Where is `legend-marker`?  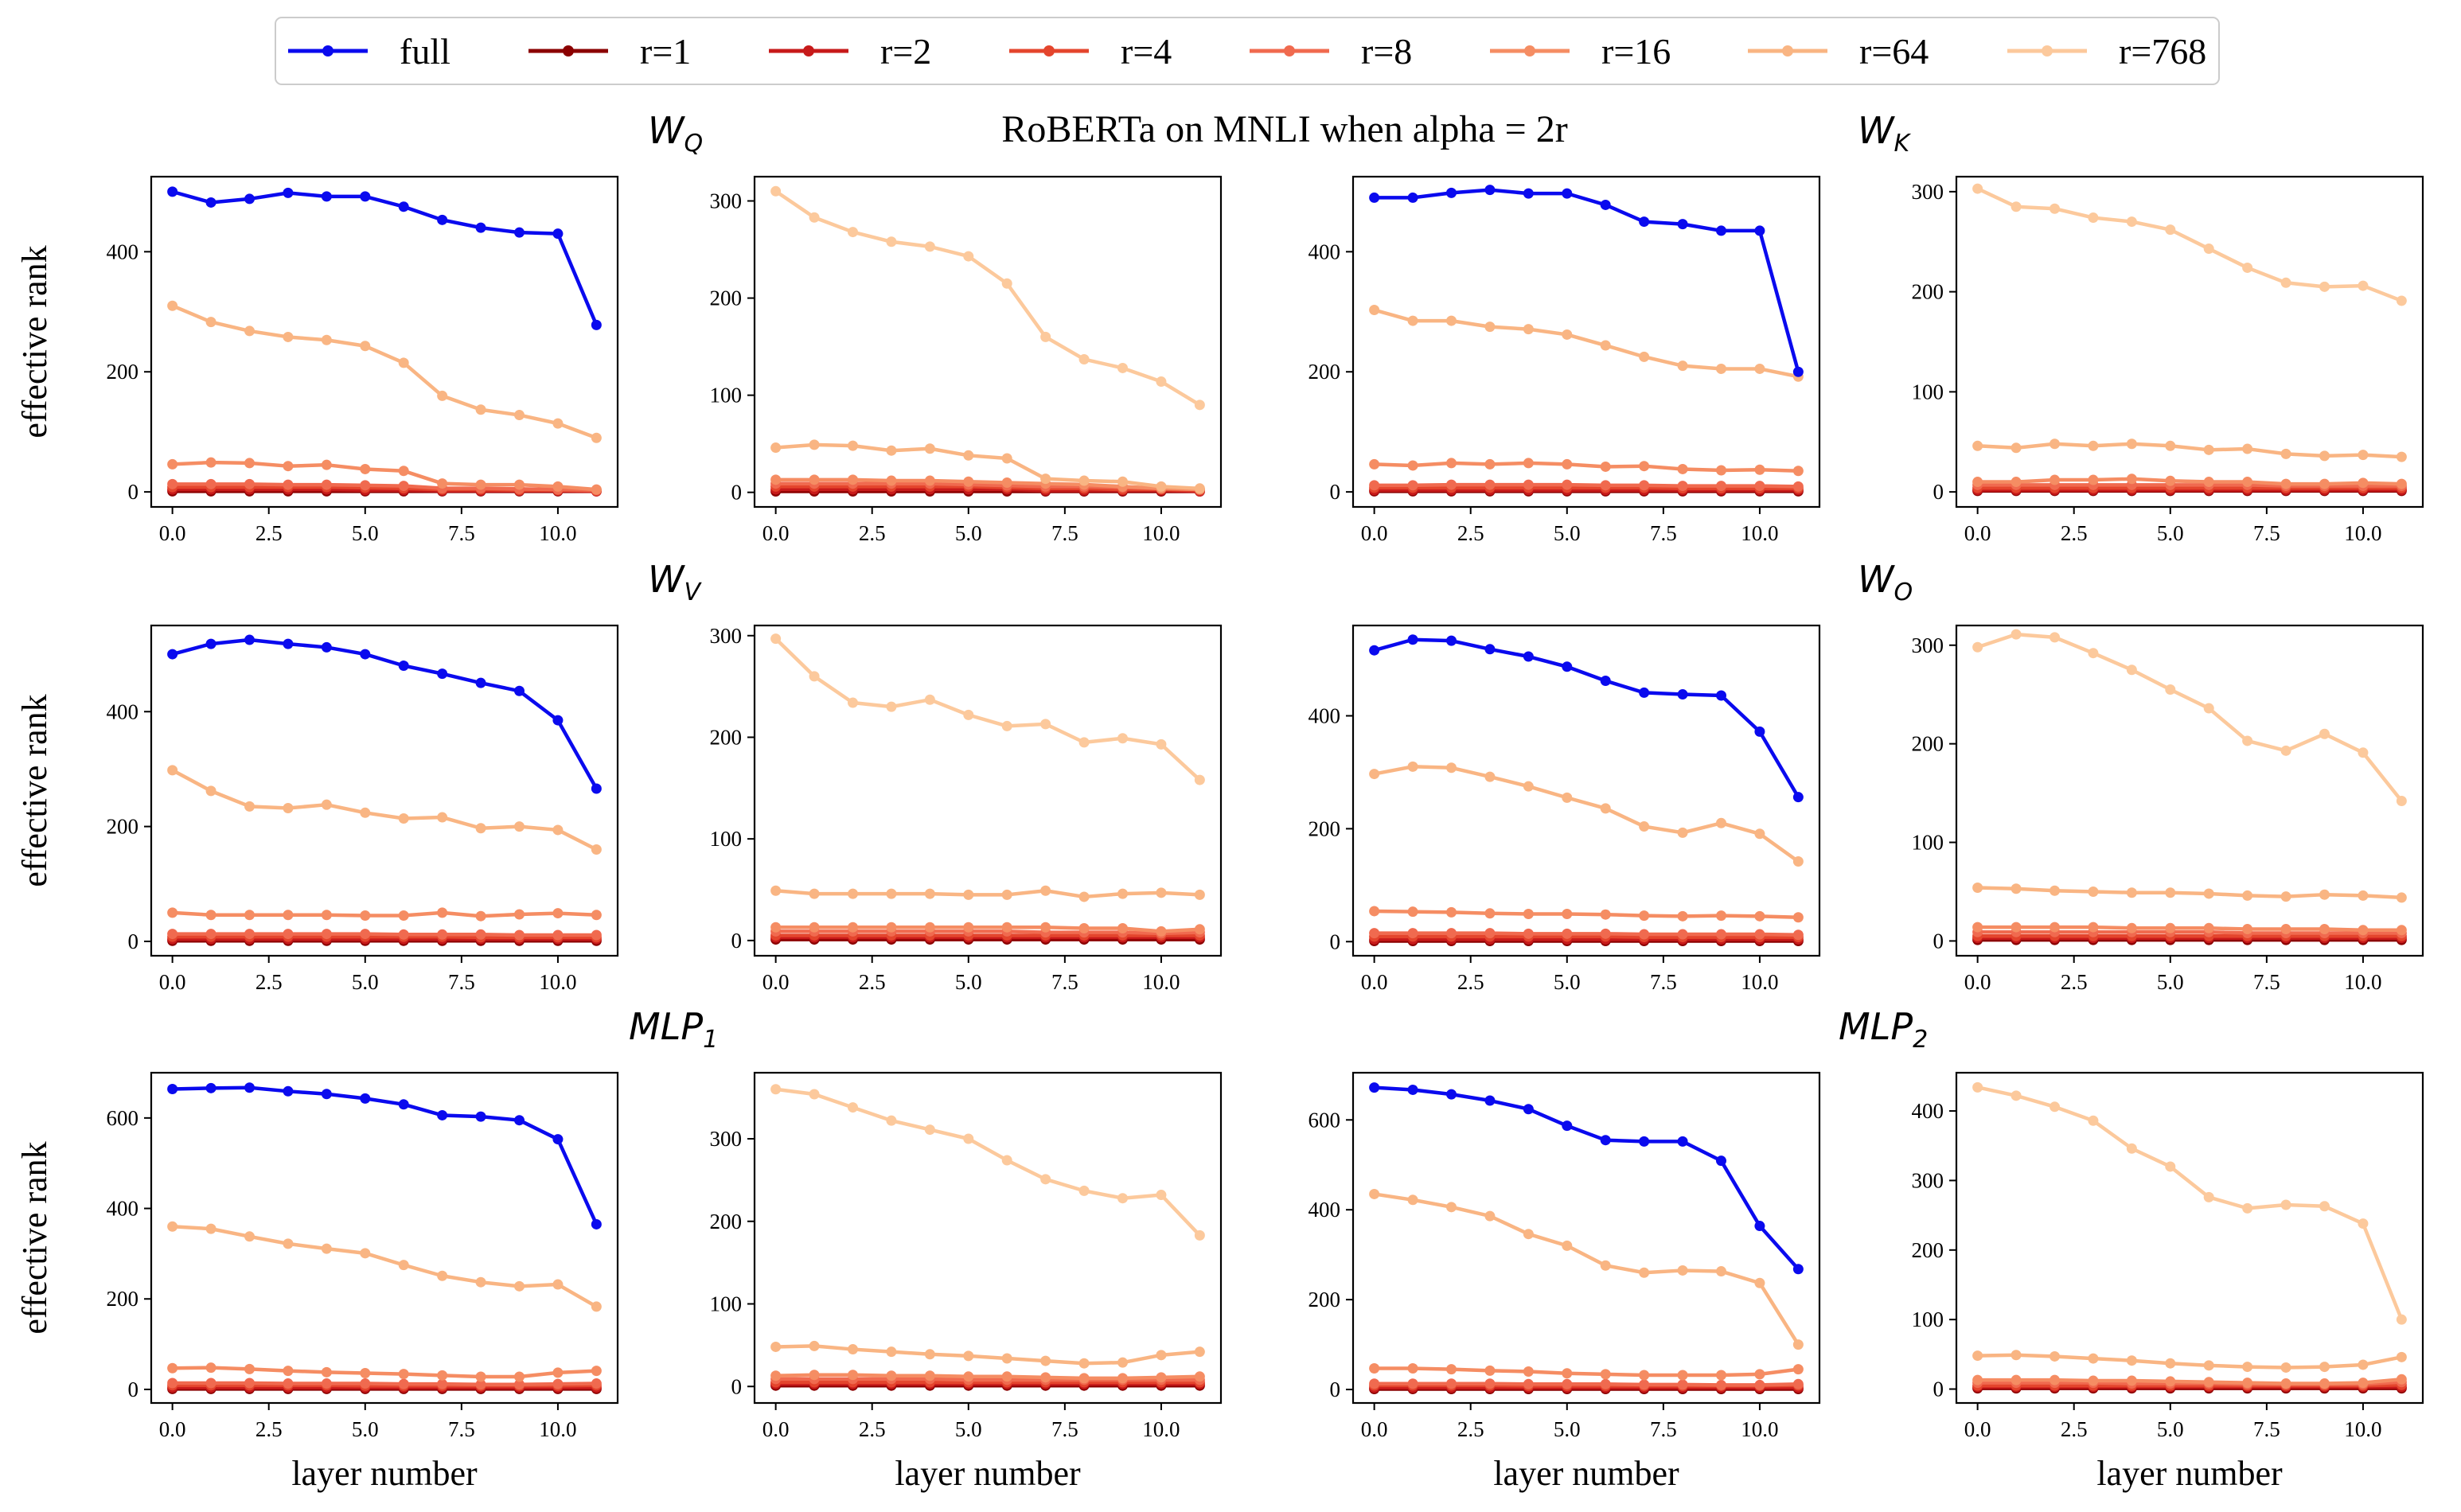
legend-marker is located at coordinates (327, 51).